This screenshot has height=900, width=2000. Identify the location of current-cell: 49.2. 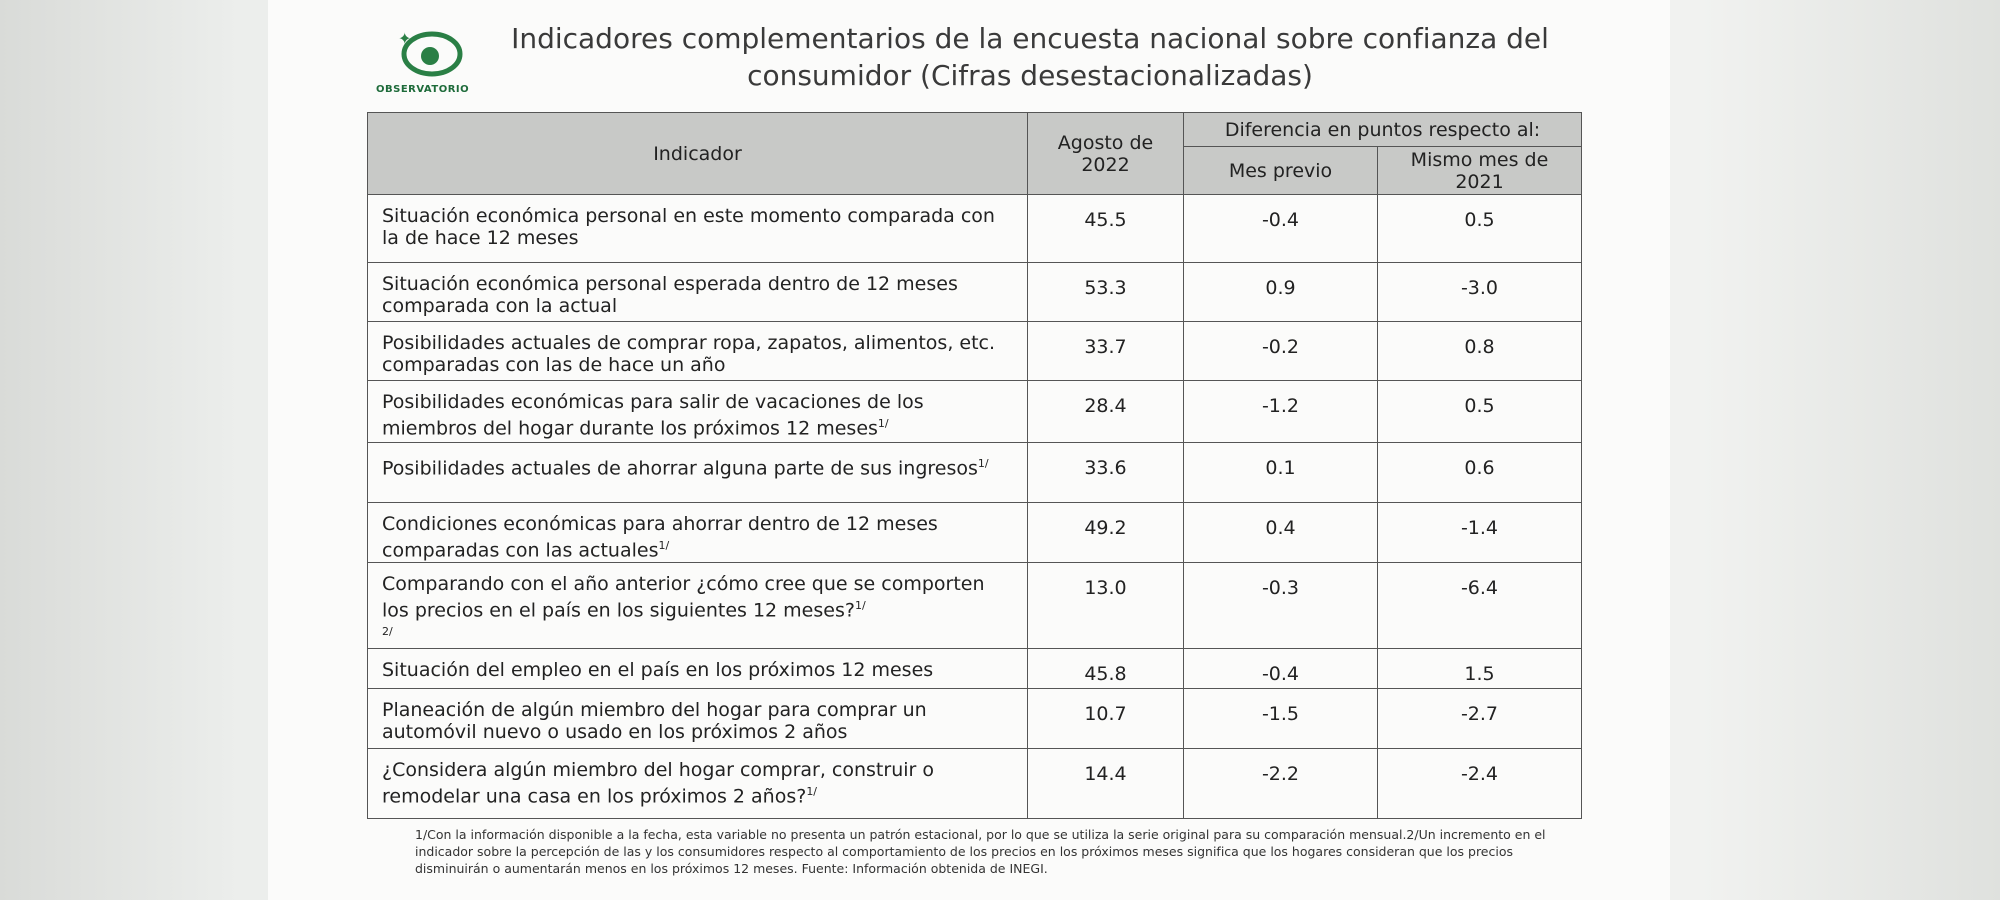
(1105, 532).